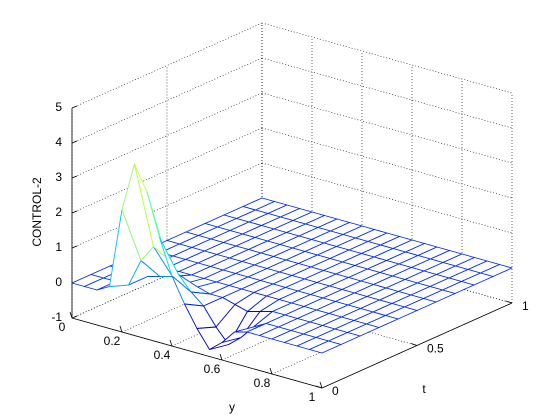 The width and height of the screenshot is (560, 420). What do you see at coordinates (62, 327) in the screenshot?
I see `x-tick-label: 0` at bounding box center [62, 327].